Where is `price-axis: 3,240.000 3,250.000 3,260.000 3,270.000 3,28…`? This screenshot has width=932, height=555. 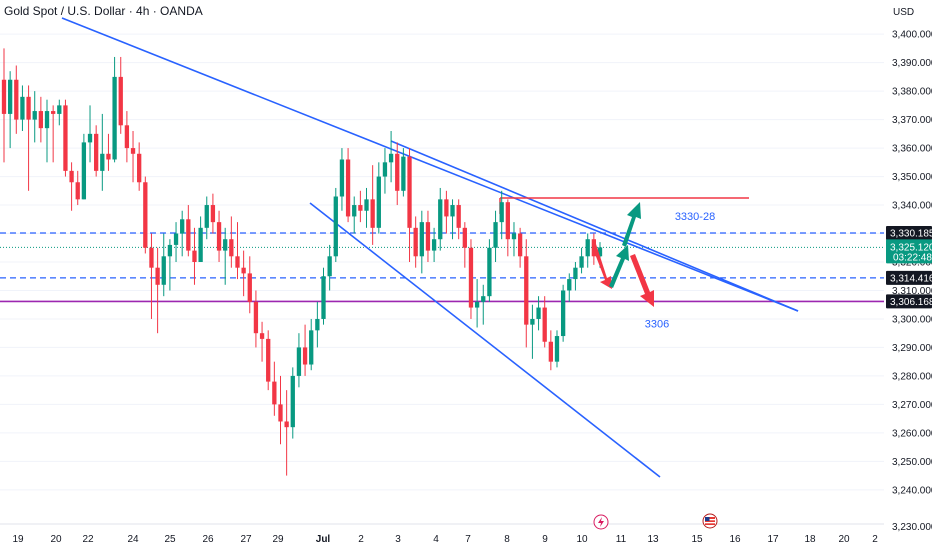 price-axis: 3,240.000 3,250.000 3,260.000 3,270.000 3,28… is located at coordinates (908, 266).